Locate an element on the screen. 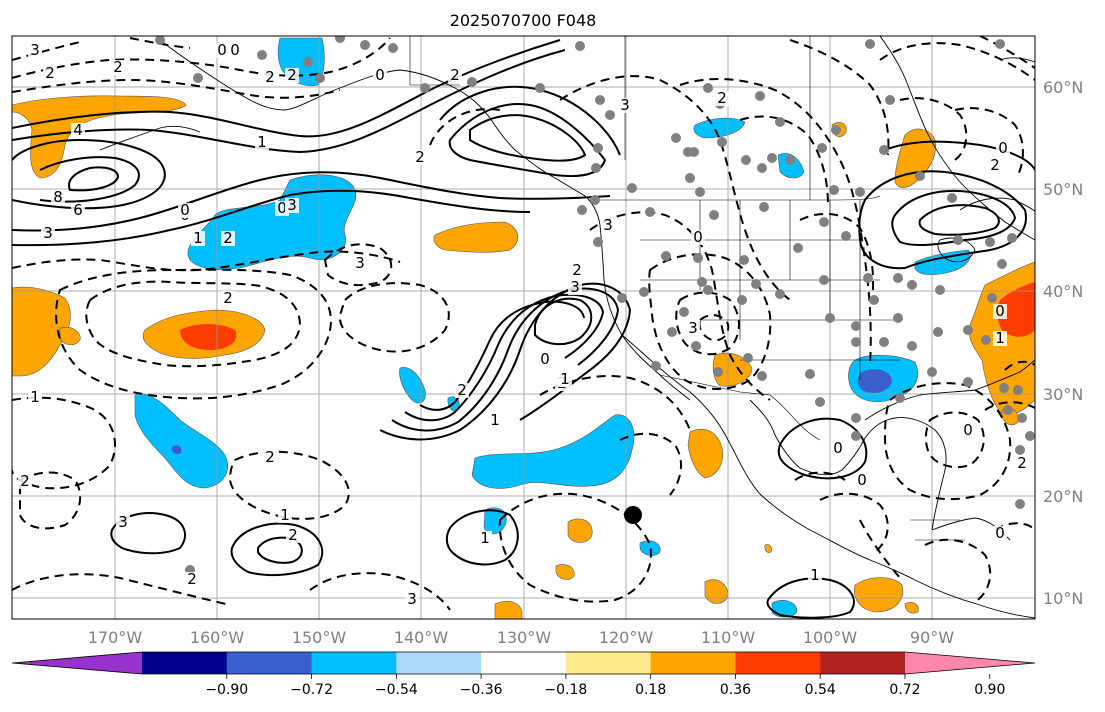 The image size is (1105, 712). shade-blue-central-pacific is located at coordinates (181, 441).